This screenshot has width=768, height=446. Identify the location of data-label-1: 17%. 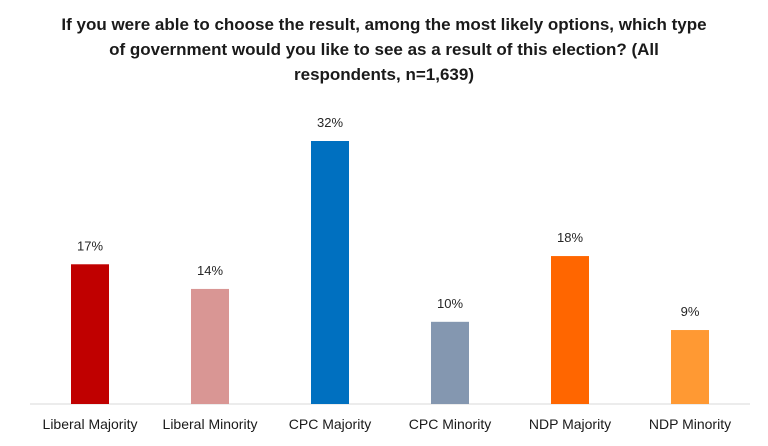
(90, 245).